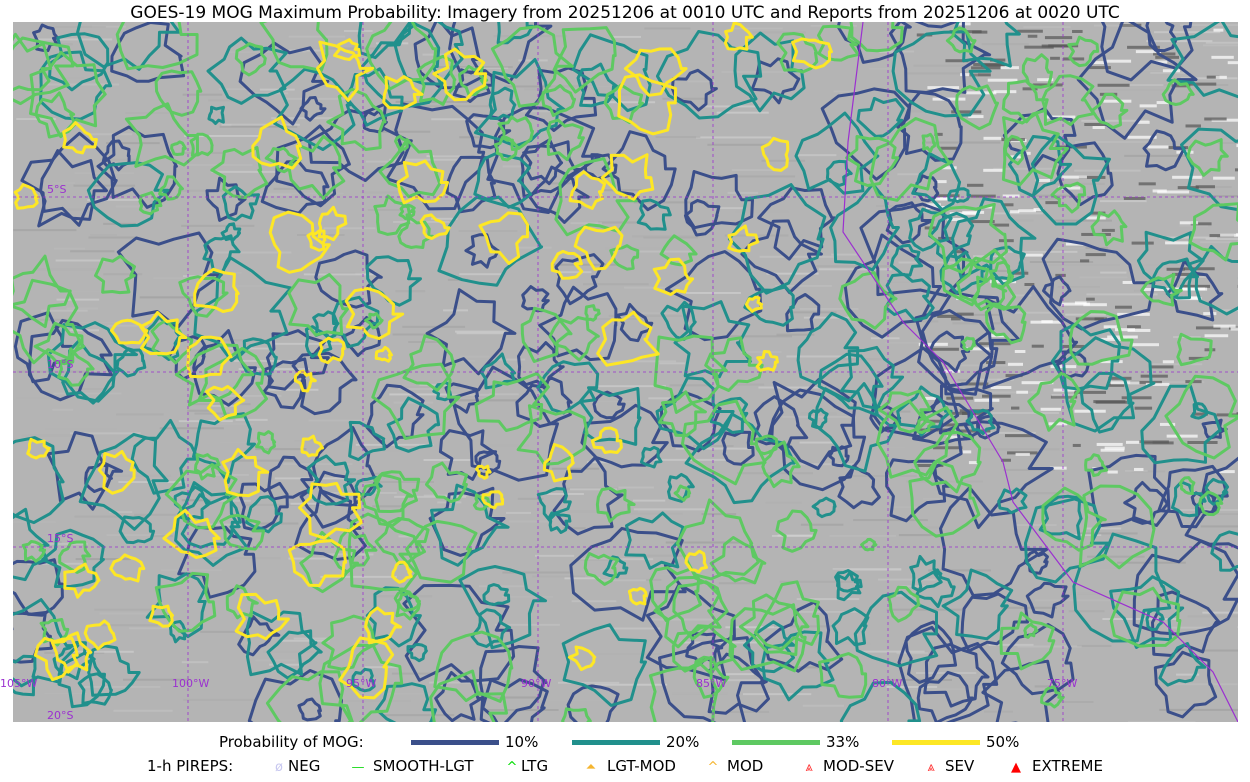  What do you see at coordinates (960, 766) in the screenshot?
I see `legend-label: SEV` at bounding box center [960, 766].